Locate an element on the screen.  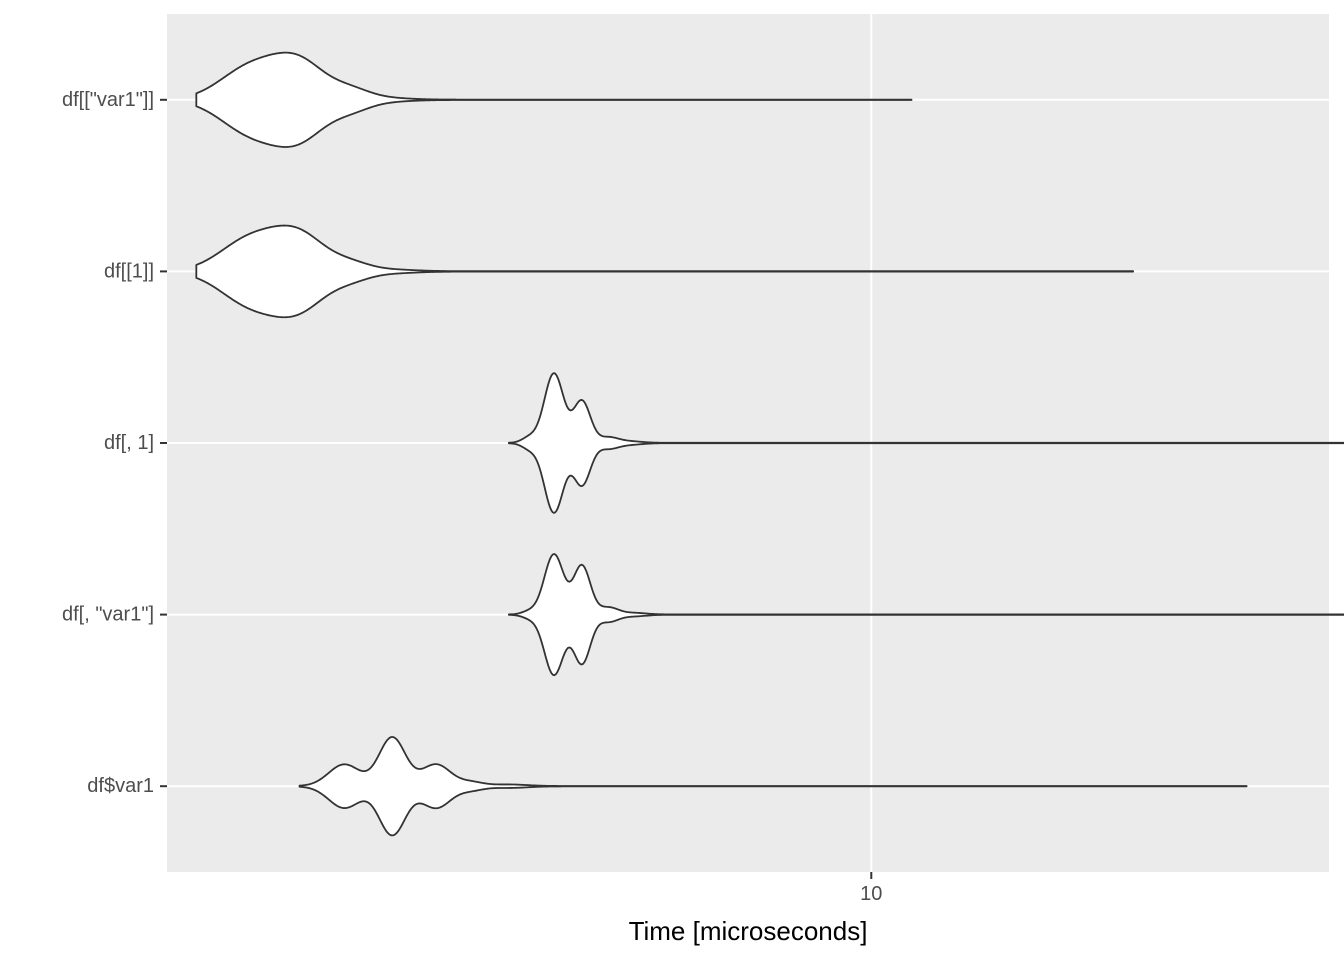
y-tick-label: df[, 1] is located at coordinates (129, 443).